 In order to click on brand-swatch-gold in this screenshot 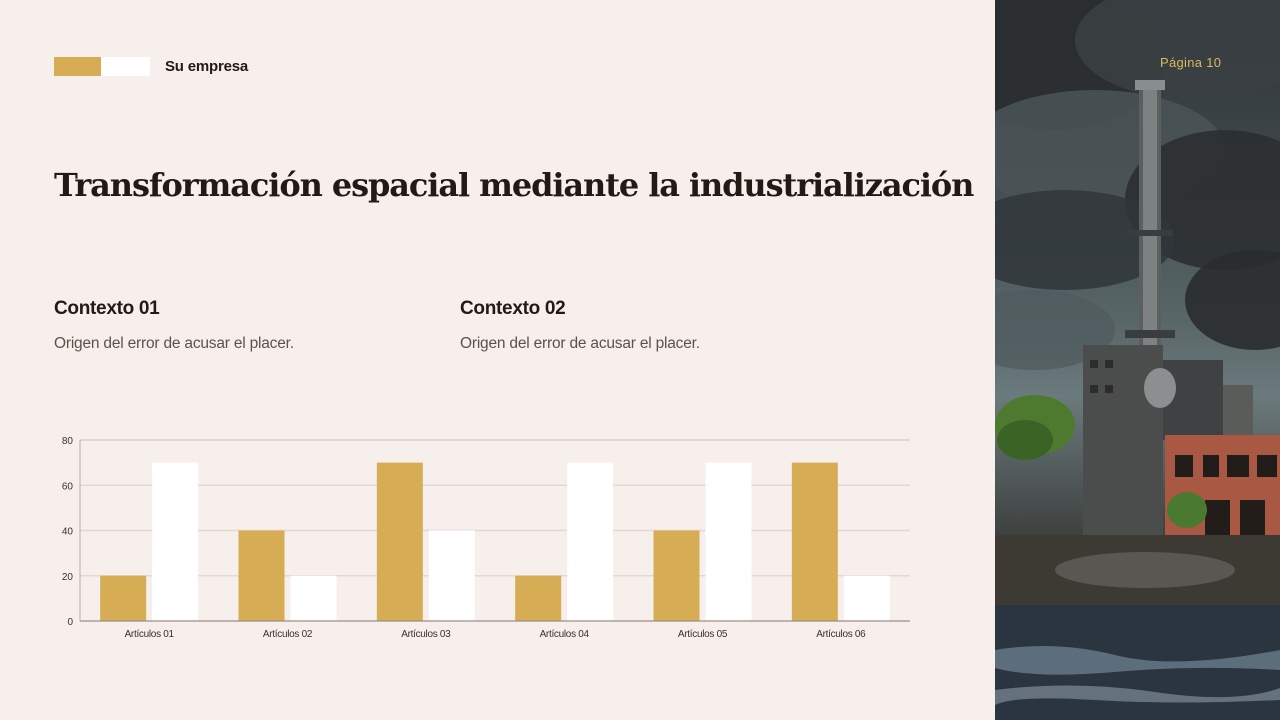, I will do `click(77, 66)`.